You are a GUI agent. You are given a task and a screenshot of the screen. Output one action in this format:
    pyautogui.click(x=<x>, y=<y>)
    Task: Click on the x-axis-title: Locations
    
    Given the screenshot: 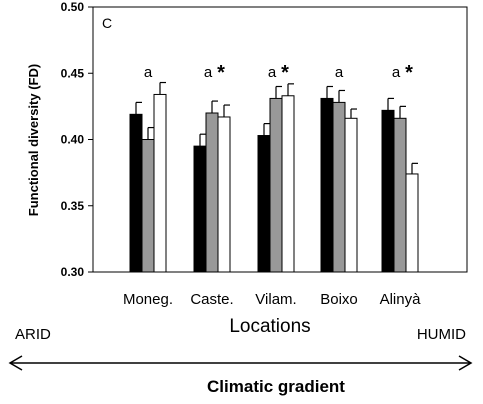 What is the action you would take?
    pyautogui.click(x=269, y=326)
    